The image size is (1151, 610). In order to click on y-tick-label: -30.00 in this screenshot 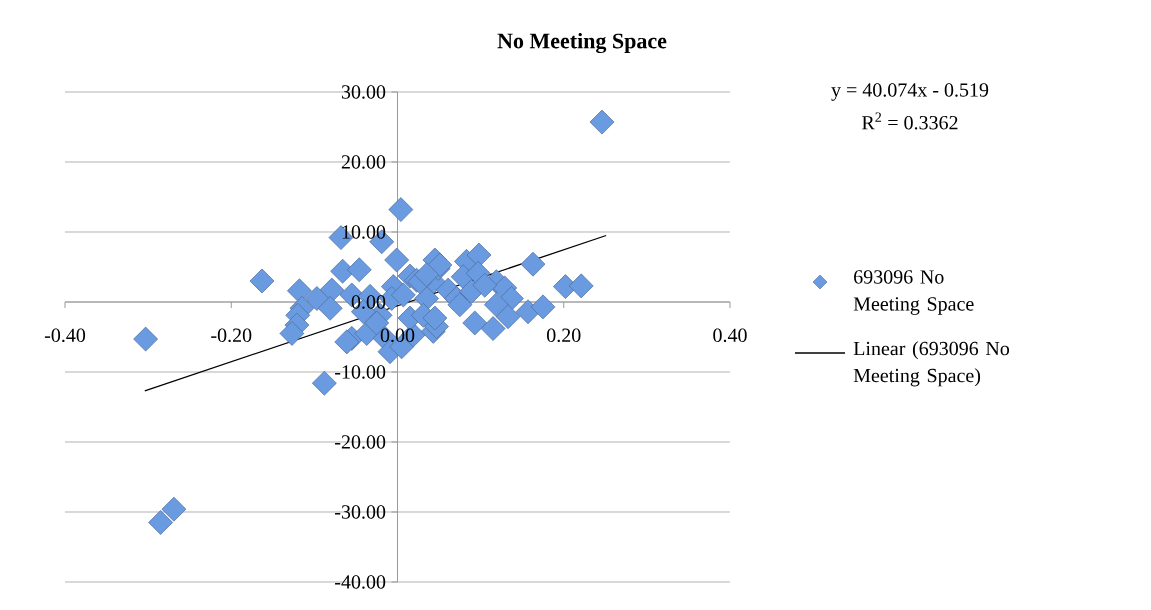, I will do `click(360, 512)`.